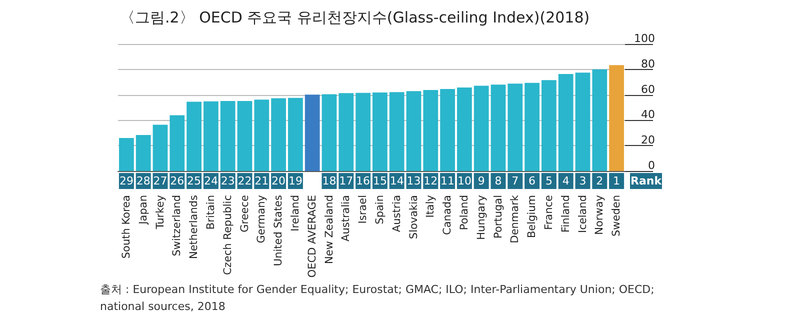 This screenshot has height=320, width=800. I want to click on x-tick-label: Czech Republic, so click(228, 234).